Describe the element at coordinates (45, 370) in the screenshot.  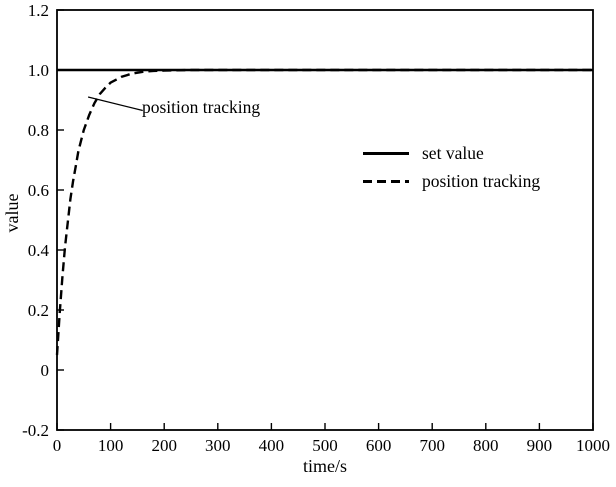
I see `y-tick-label: 0` at that location.